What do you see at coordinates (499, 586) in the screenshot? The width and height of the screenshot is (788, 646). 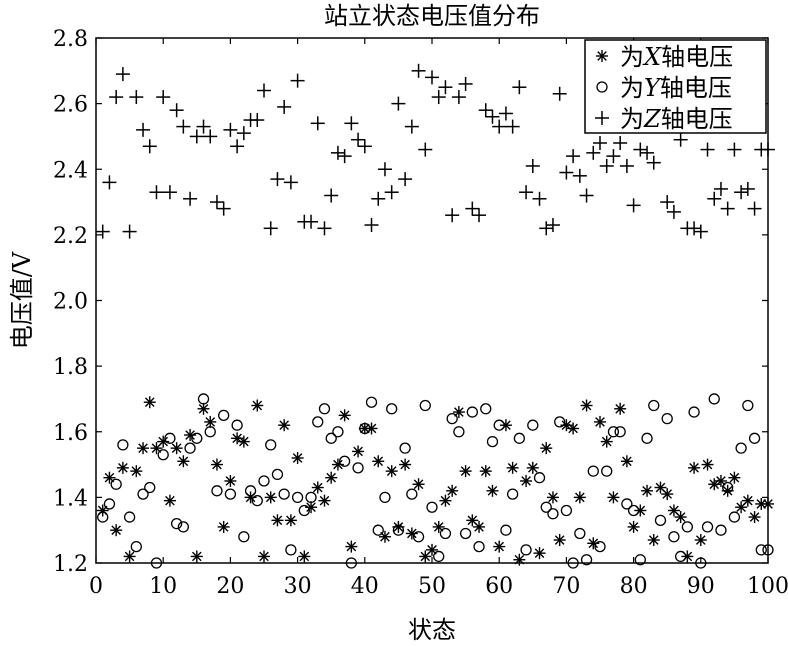 I see `x-tick-label: 60` at bounding box center [499, 586].